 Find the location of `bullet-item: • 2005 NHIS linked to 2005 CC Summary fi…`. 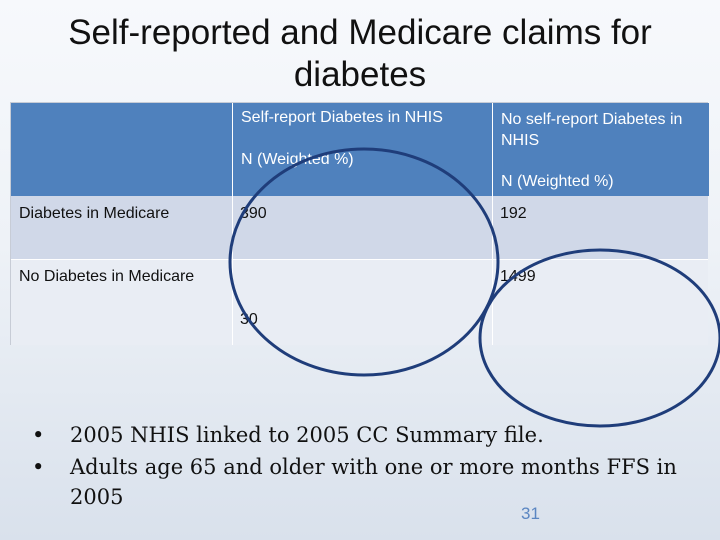

bullet-item: • 2005 NHIS linked to 2005 CC Summary fi… is located at coordinates (365, 435).